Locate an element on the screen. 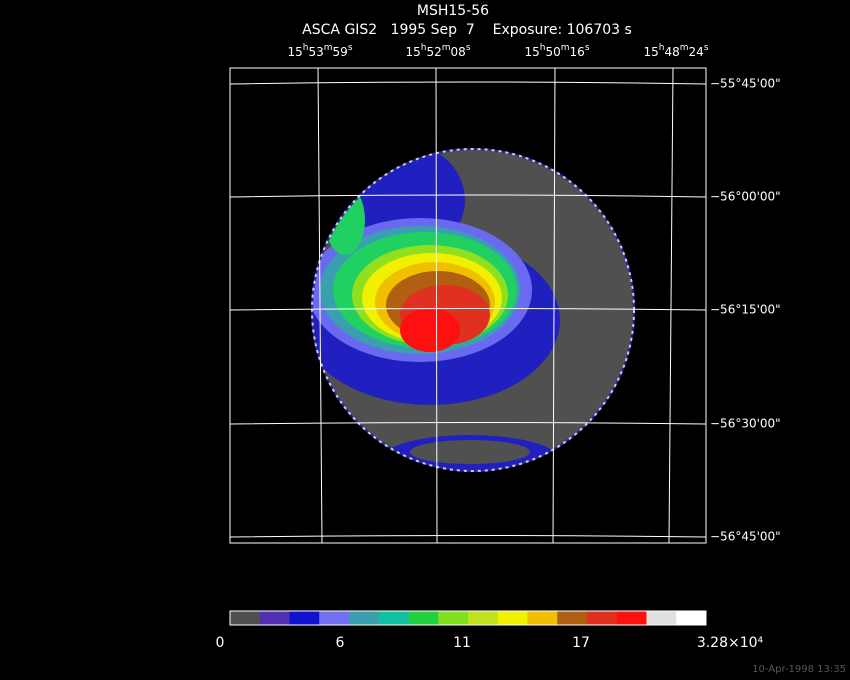 The width and height of the screenshot is (850, 680). footer: 10-Apr-1998 13:35 is located at coordinates (799, 669).